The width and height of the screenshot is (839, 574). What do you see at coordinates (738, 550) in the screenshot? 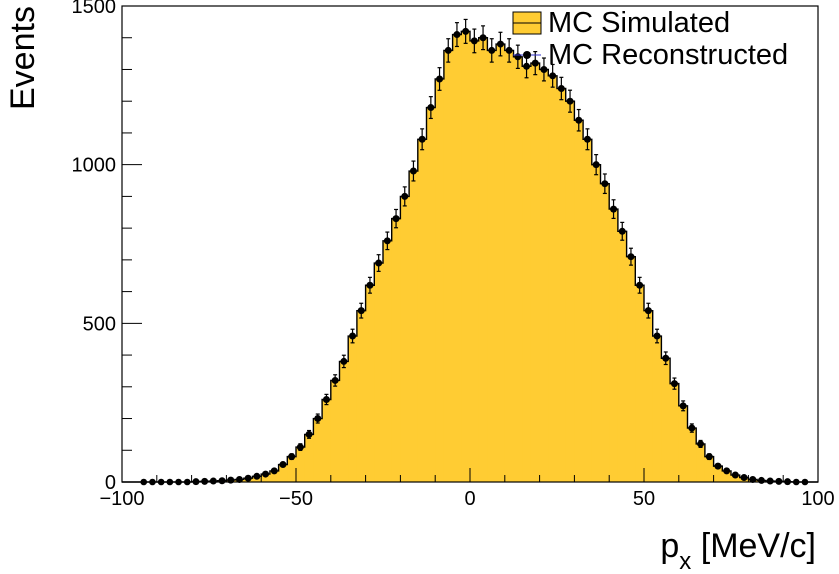
I see `x-axis-label: px [MeV/c]` at bounding box center [738, 550].